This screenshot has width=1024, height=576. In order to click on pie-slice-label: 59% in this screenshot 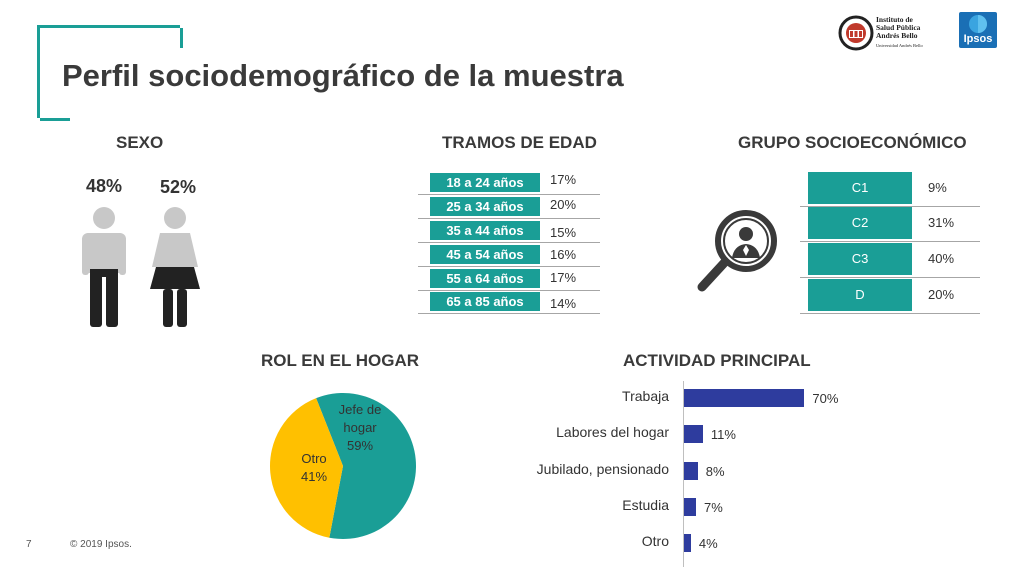, I will do `click(360, 445)`.